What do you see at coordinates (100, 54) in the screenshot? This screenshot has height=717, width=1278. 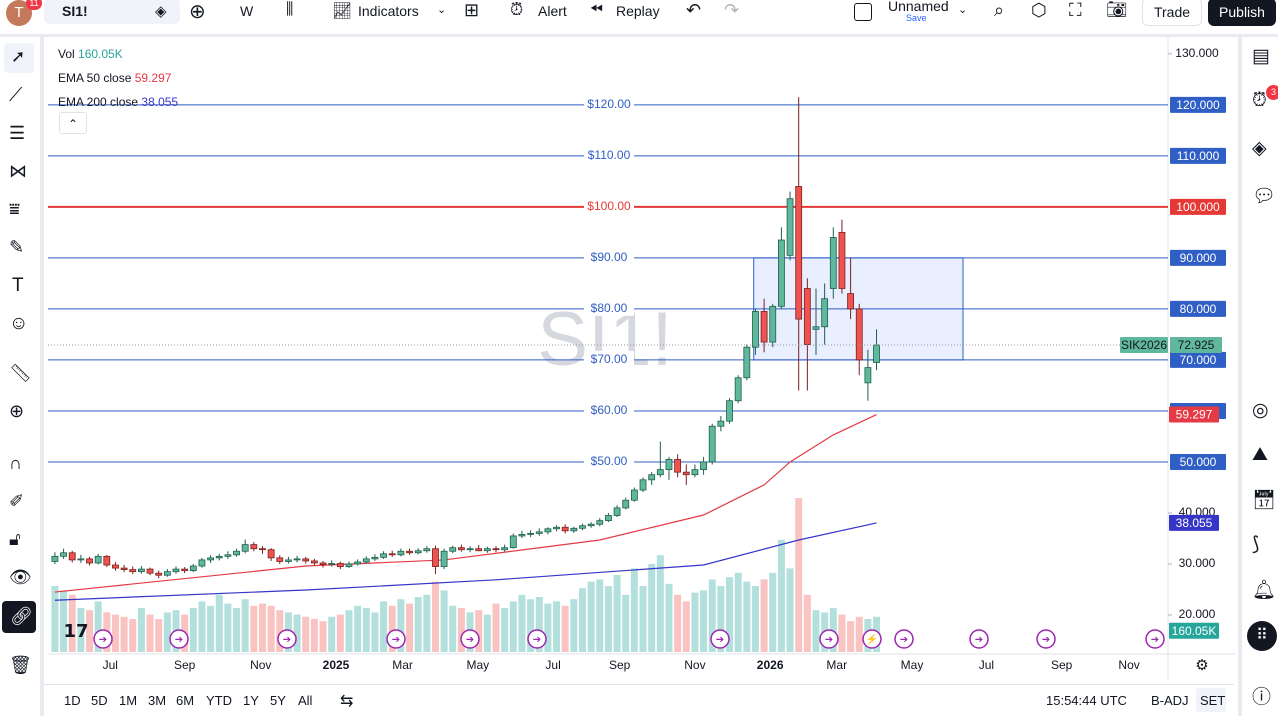 I see `legend-value: 160.05K` at bounding box center [100, 54].